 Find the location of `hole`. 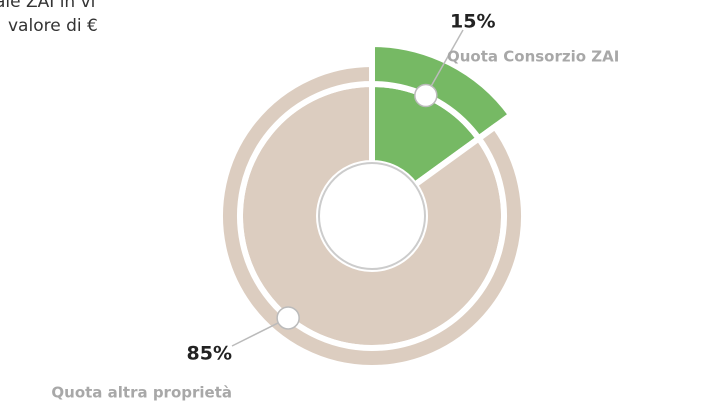

hole is located at coordinates (372, 216).